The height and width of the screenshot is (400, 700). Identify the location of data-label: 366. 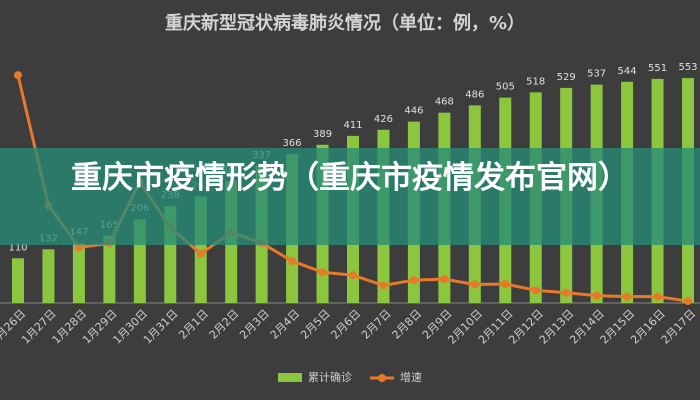
(292, 143).